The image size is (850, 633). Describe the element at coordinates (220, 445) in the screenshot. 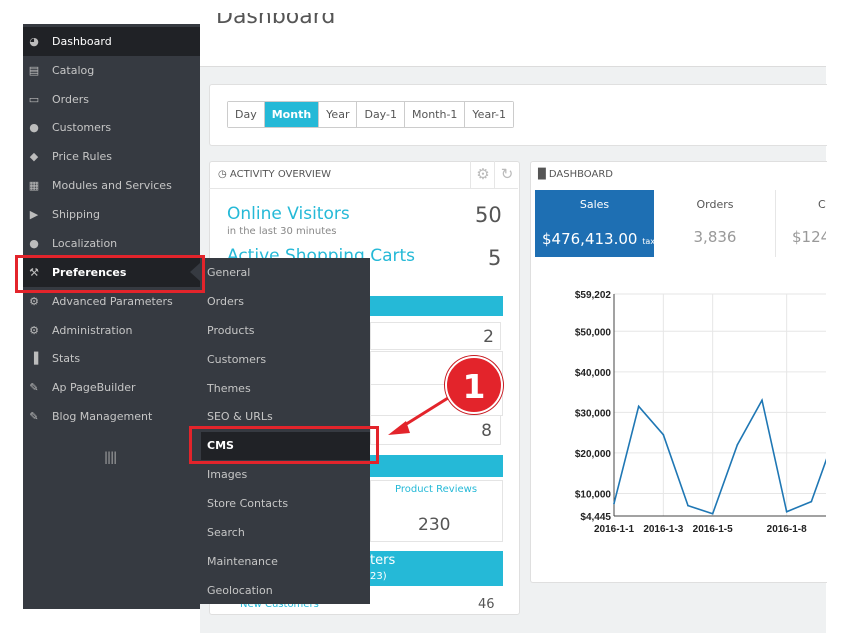

I see `submenu-item-cms: CMS` at that location.